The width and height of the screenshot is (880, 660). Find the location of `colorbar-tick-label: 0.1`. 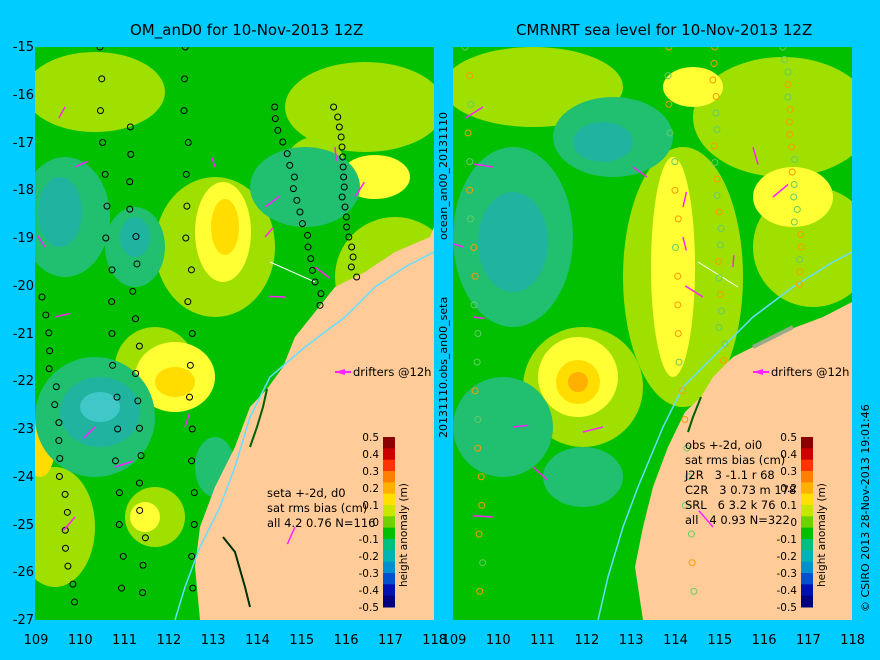

colorbar-tick-label: 0.1 is located at coordinates (788, 506).